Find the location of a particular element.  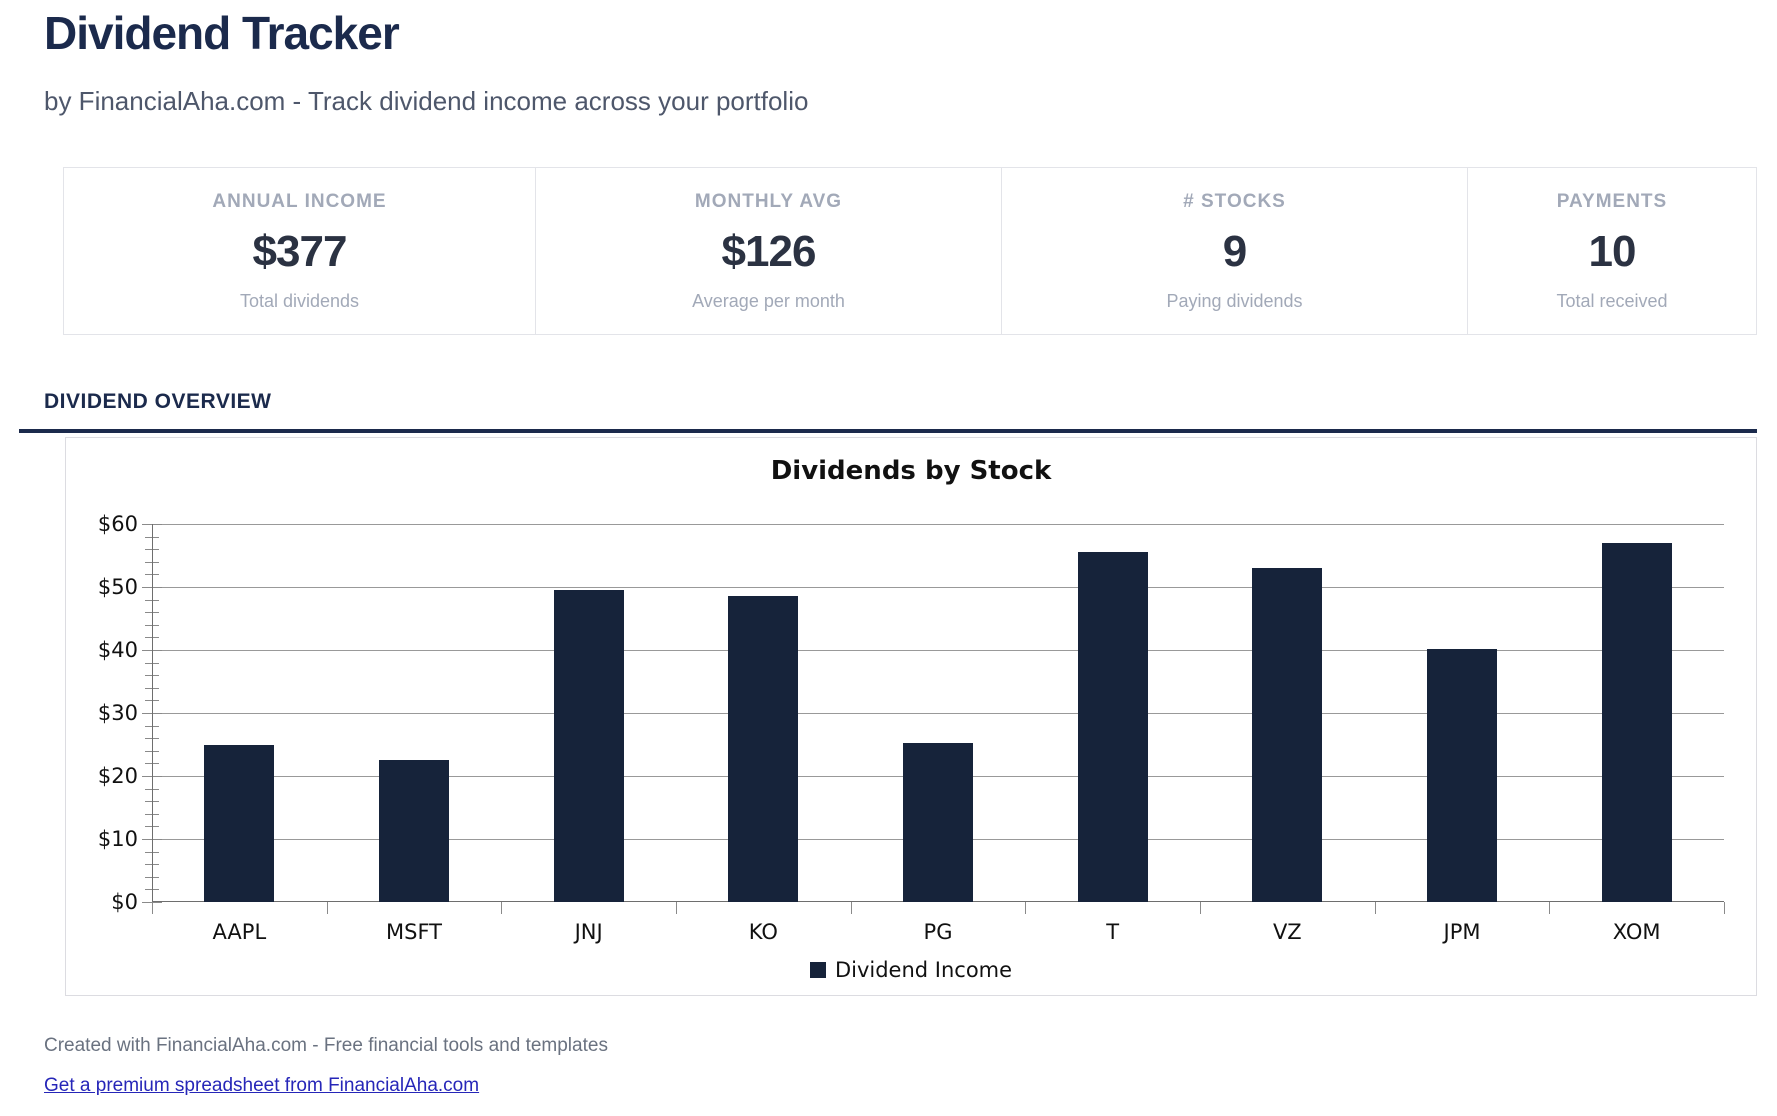

stat-value: $126 is located at coordinates (769, 251).